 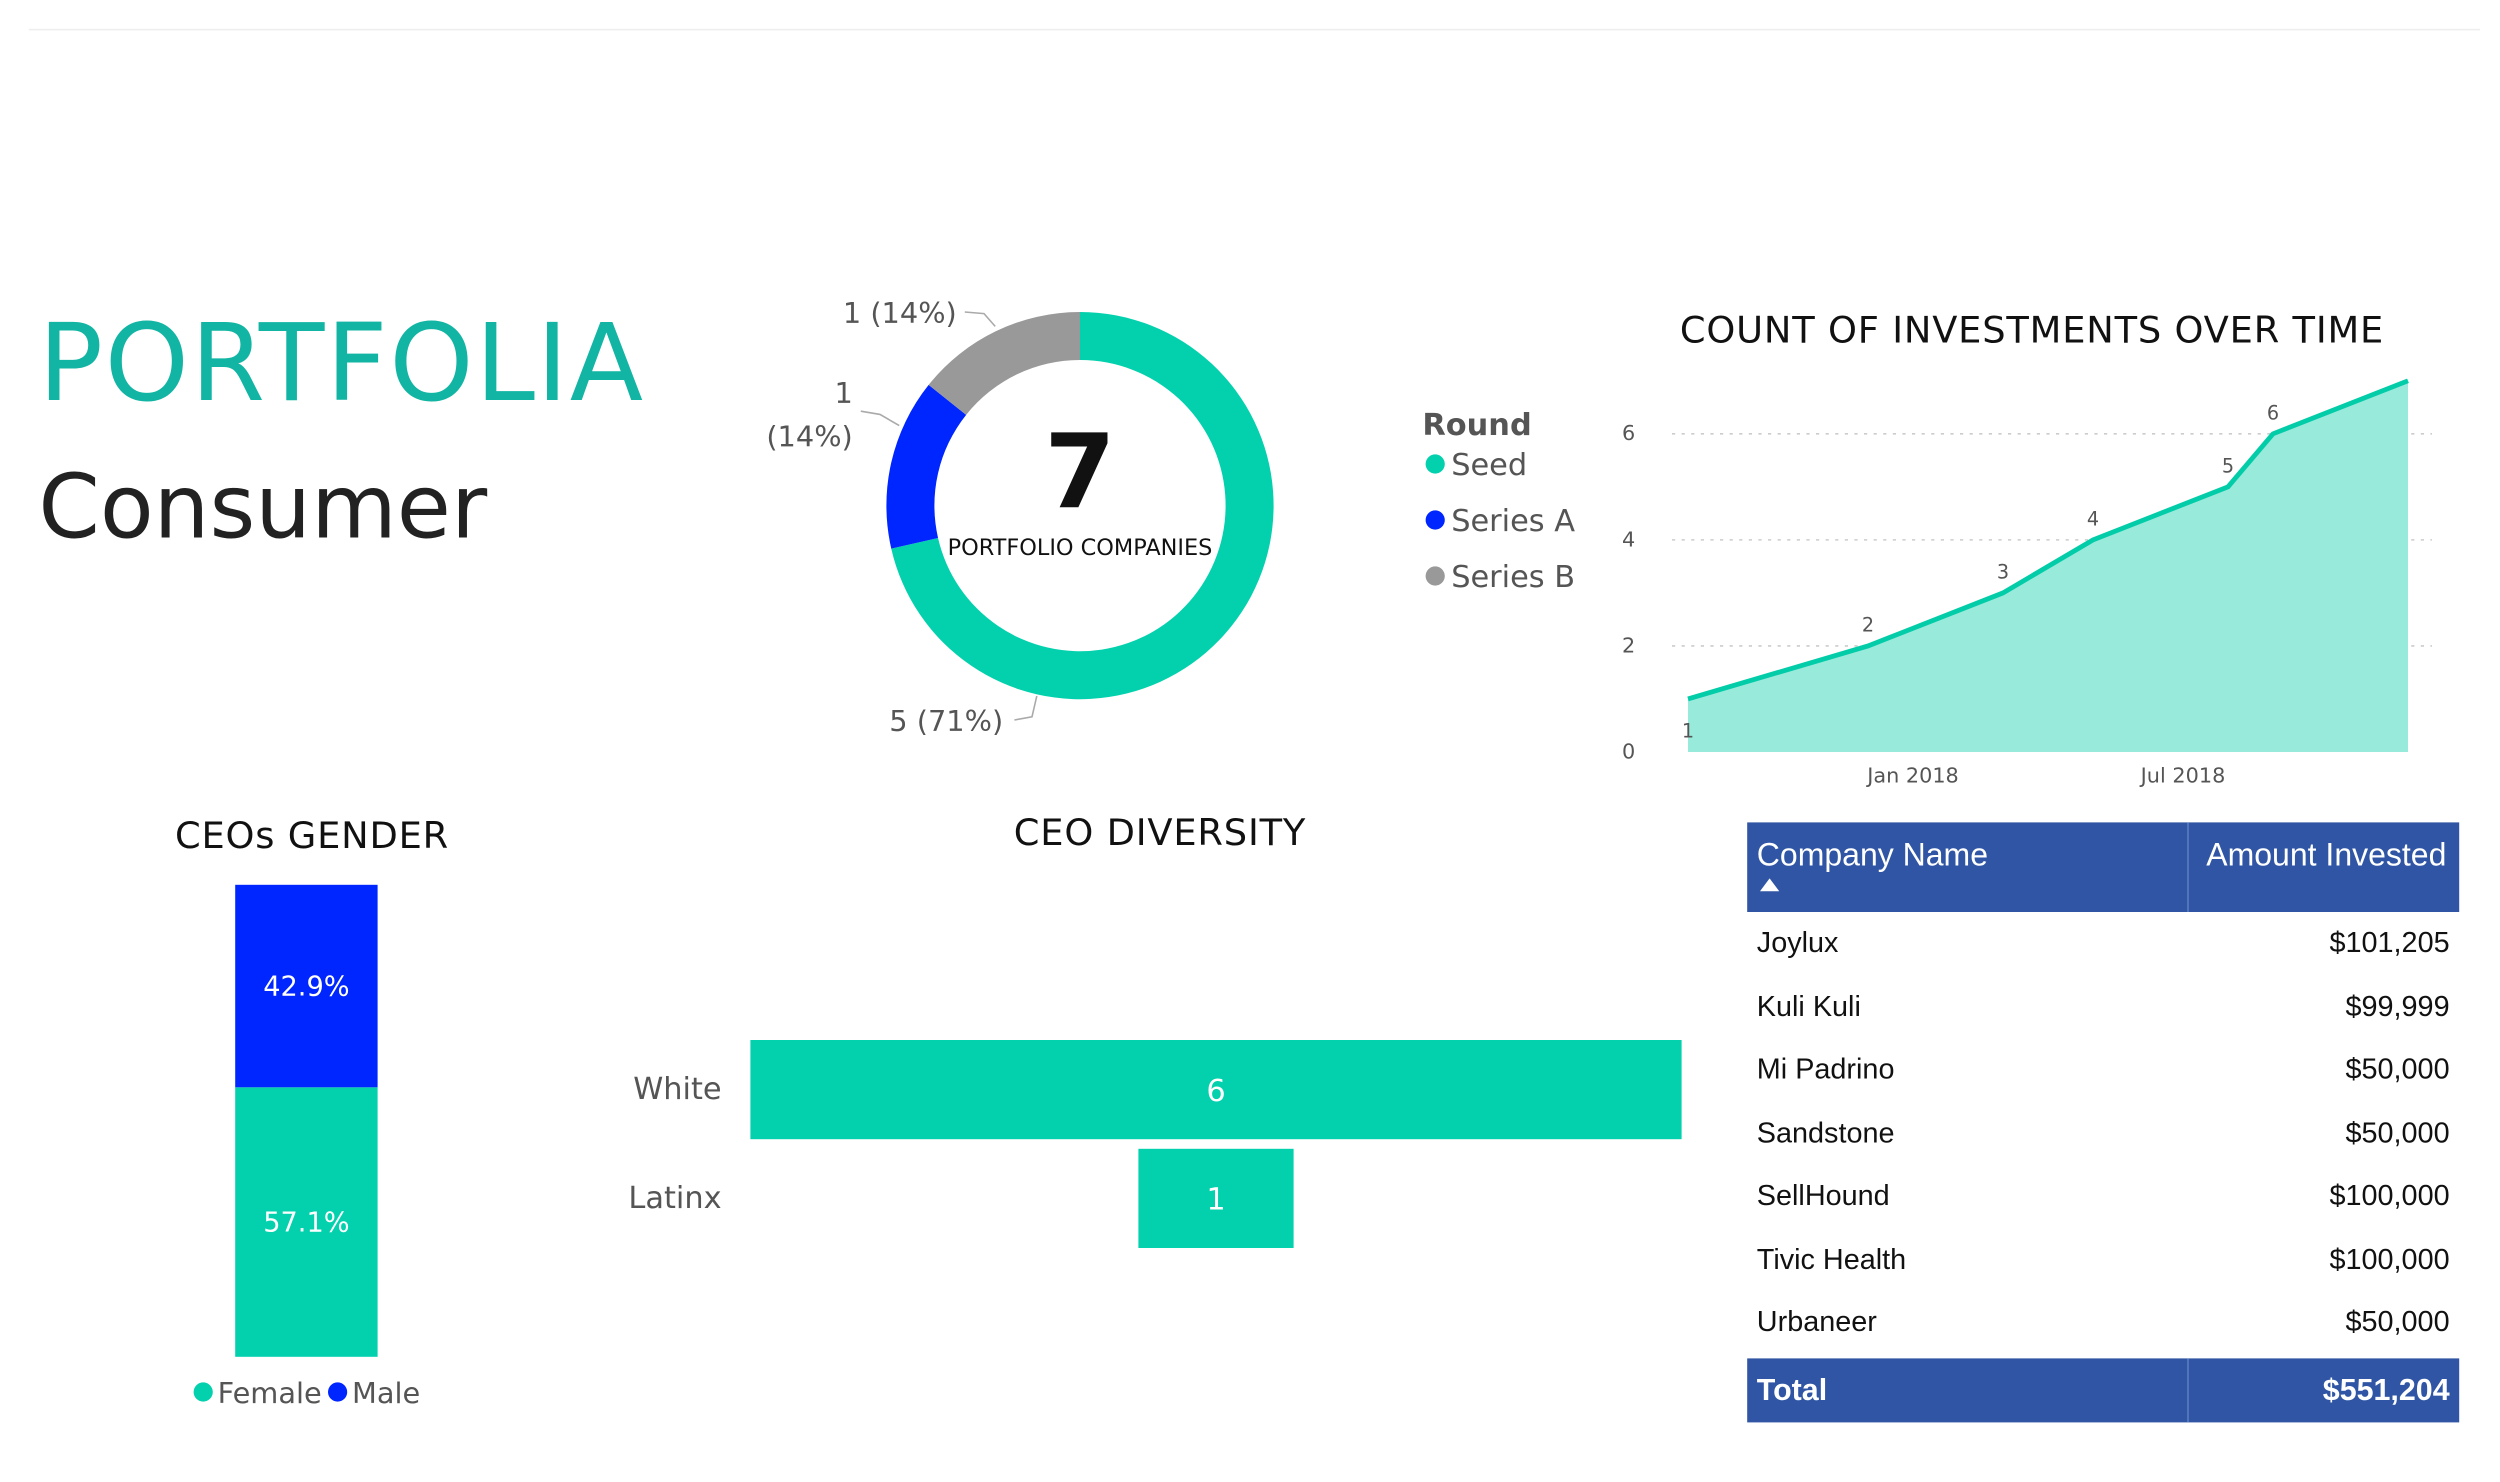 What do you see at coordinates (1254, 29) in the screenshot?
I see `top-divider` at bounding box center [1254, 29].